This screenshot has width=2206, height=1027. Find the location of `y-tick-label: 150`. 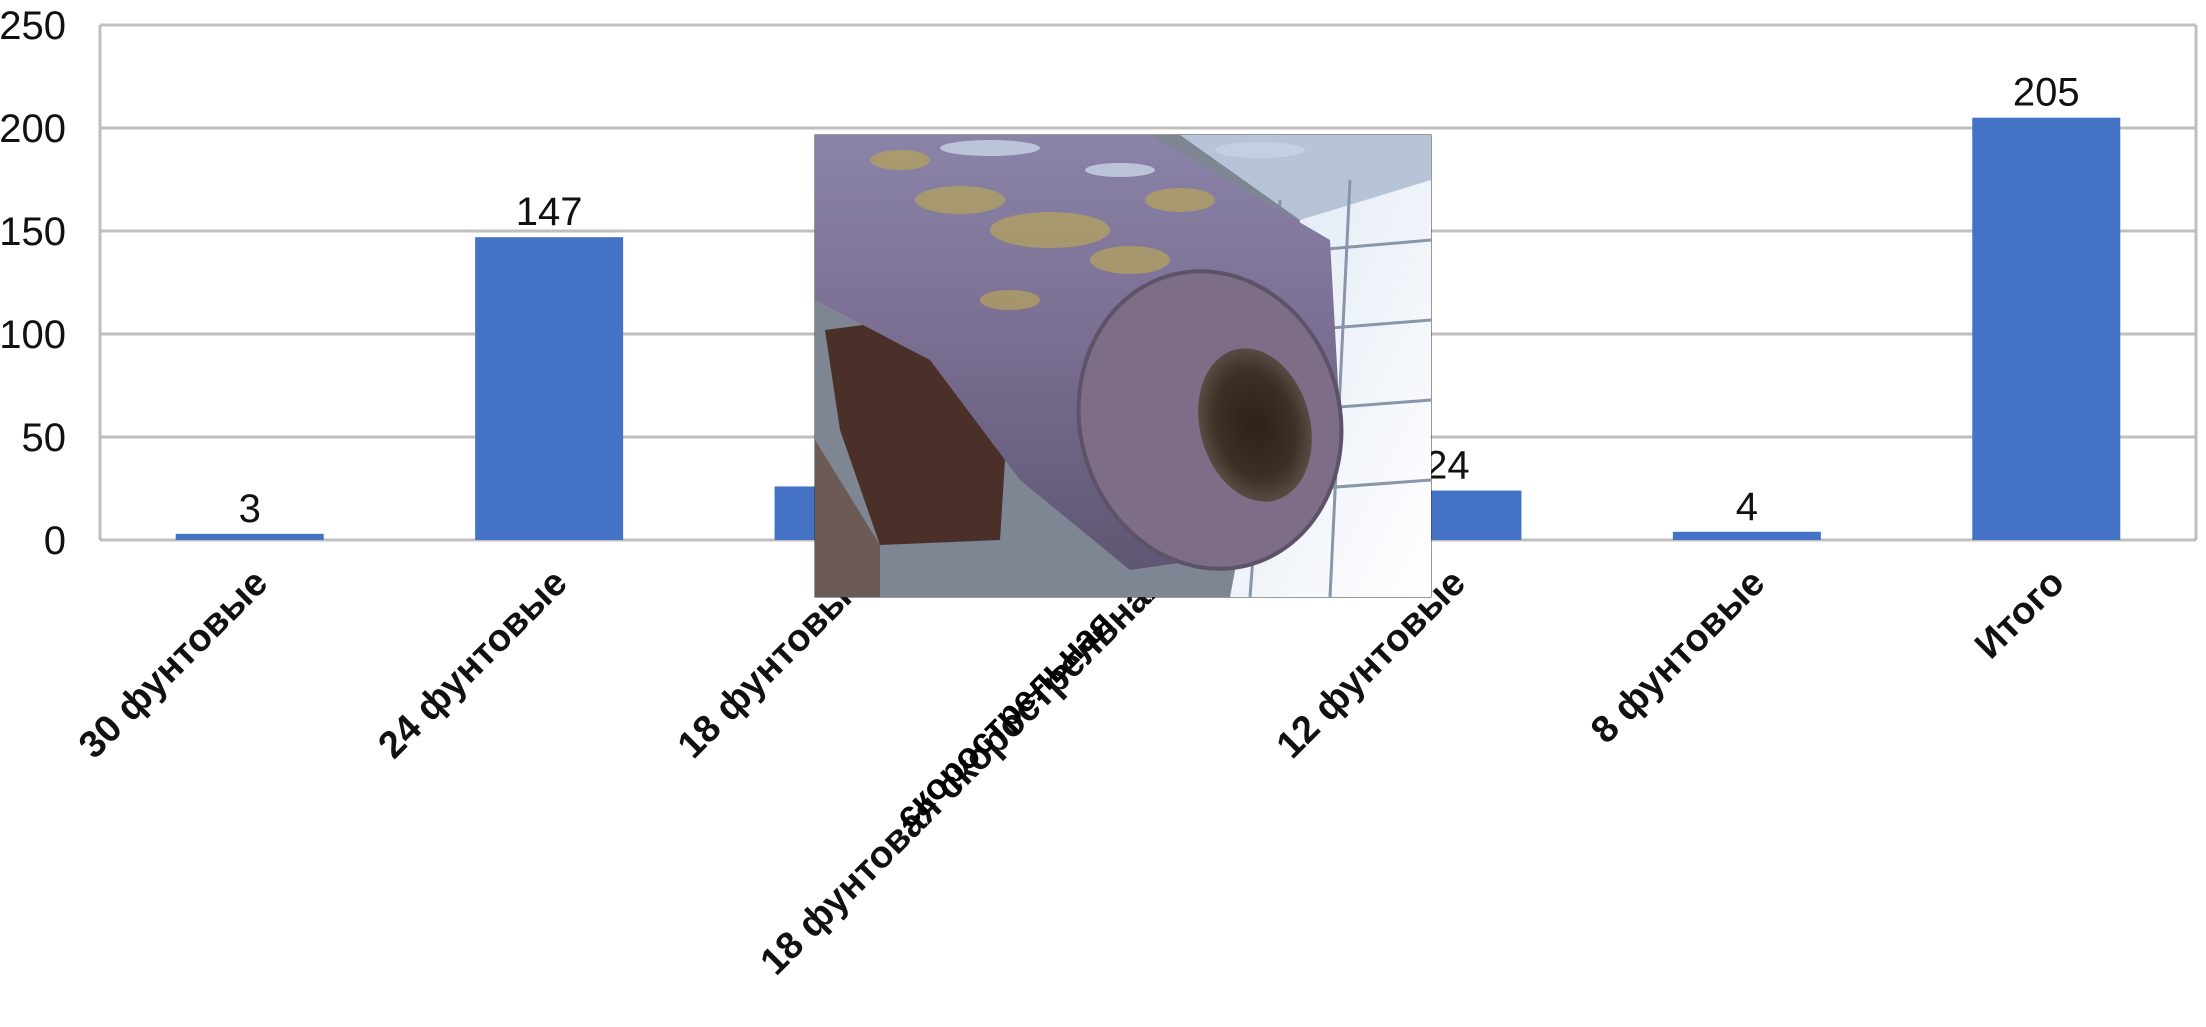

y-tick-label: 150 is located at coordinates (33, 232).